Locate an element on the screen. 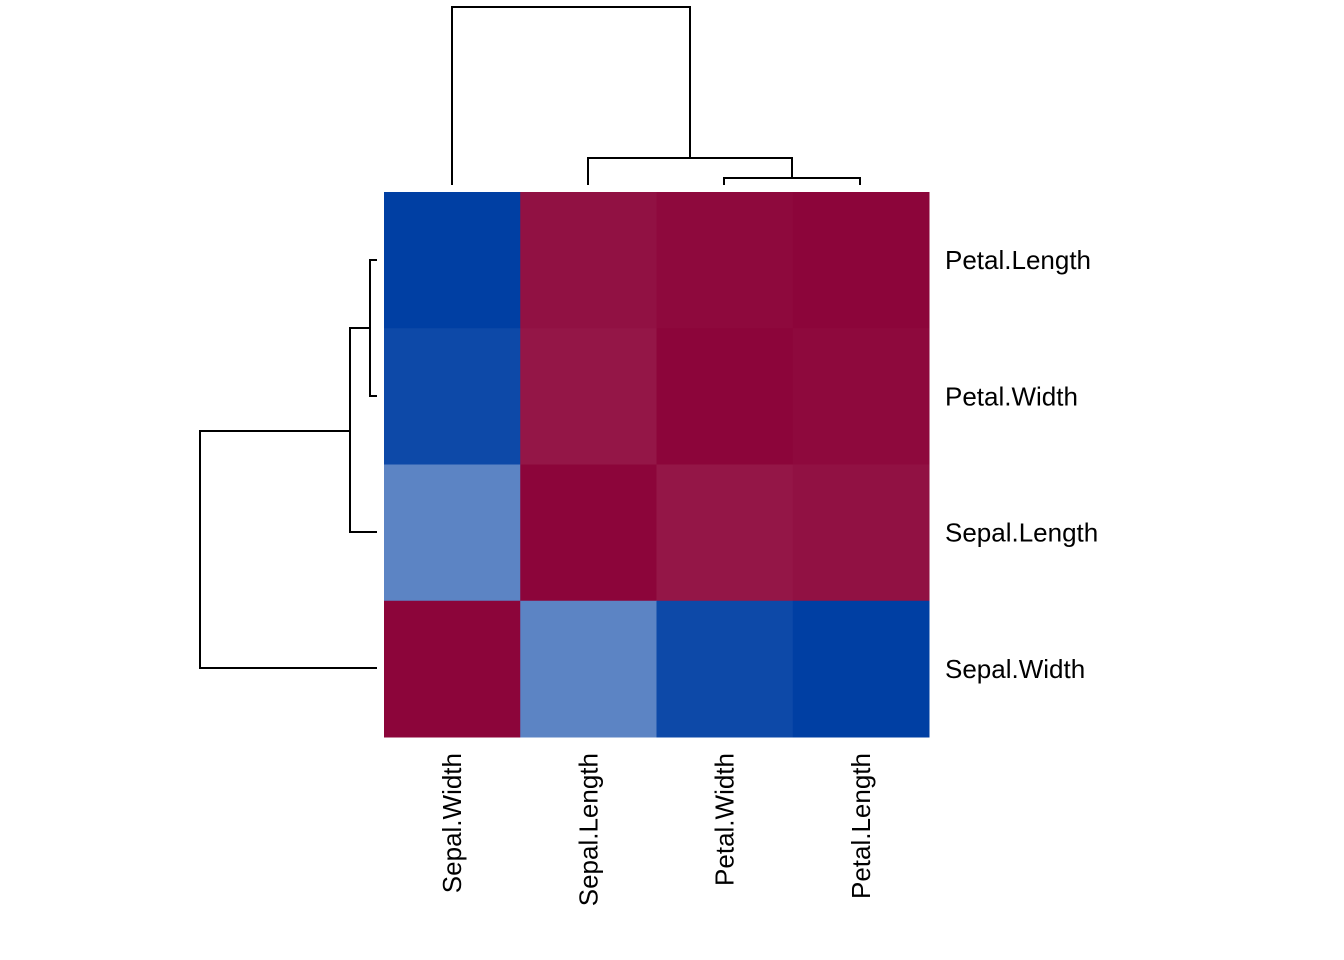 This screenshot has width=1344, height=960. heatmap-cell-Petal.Length-Sepal.Width is located at coordinates (452, 260).